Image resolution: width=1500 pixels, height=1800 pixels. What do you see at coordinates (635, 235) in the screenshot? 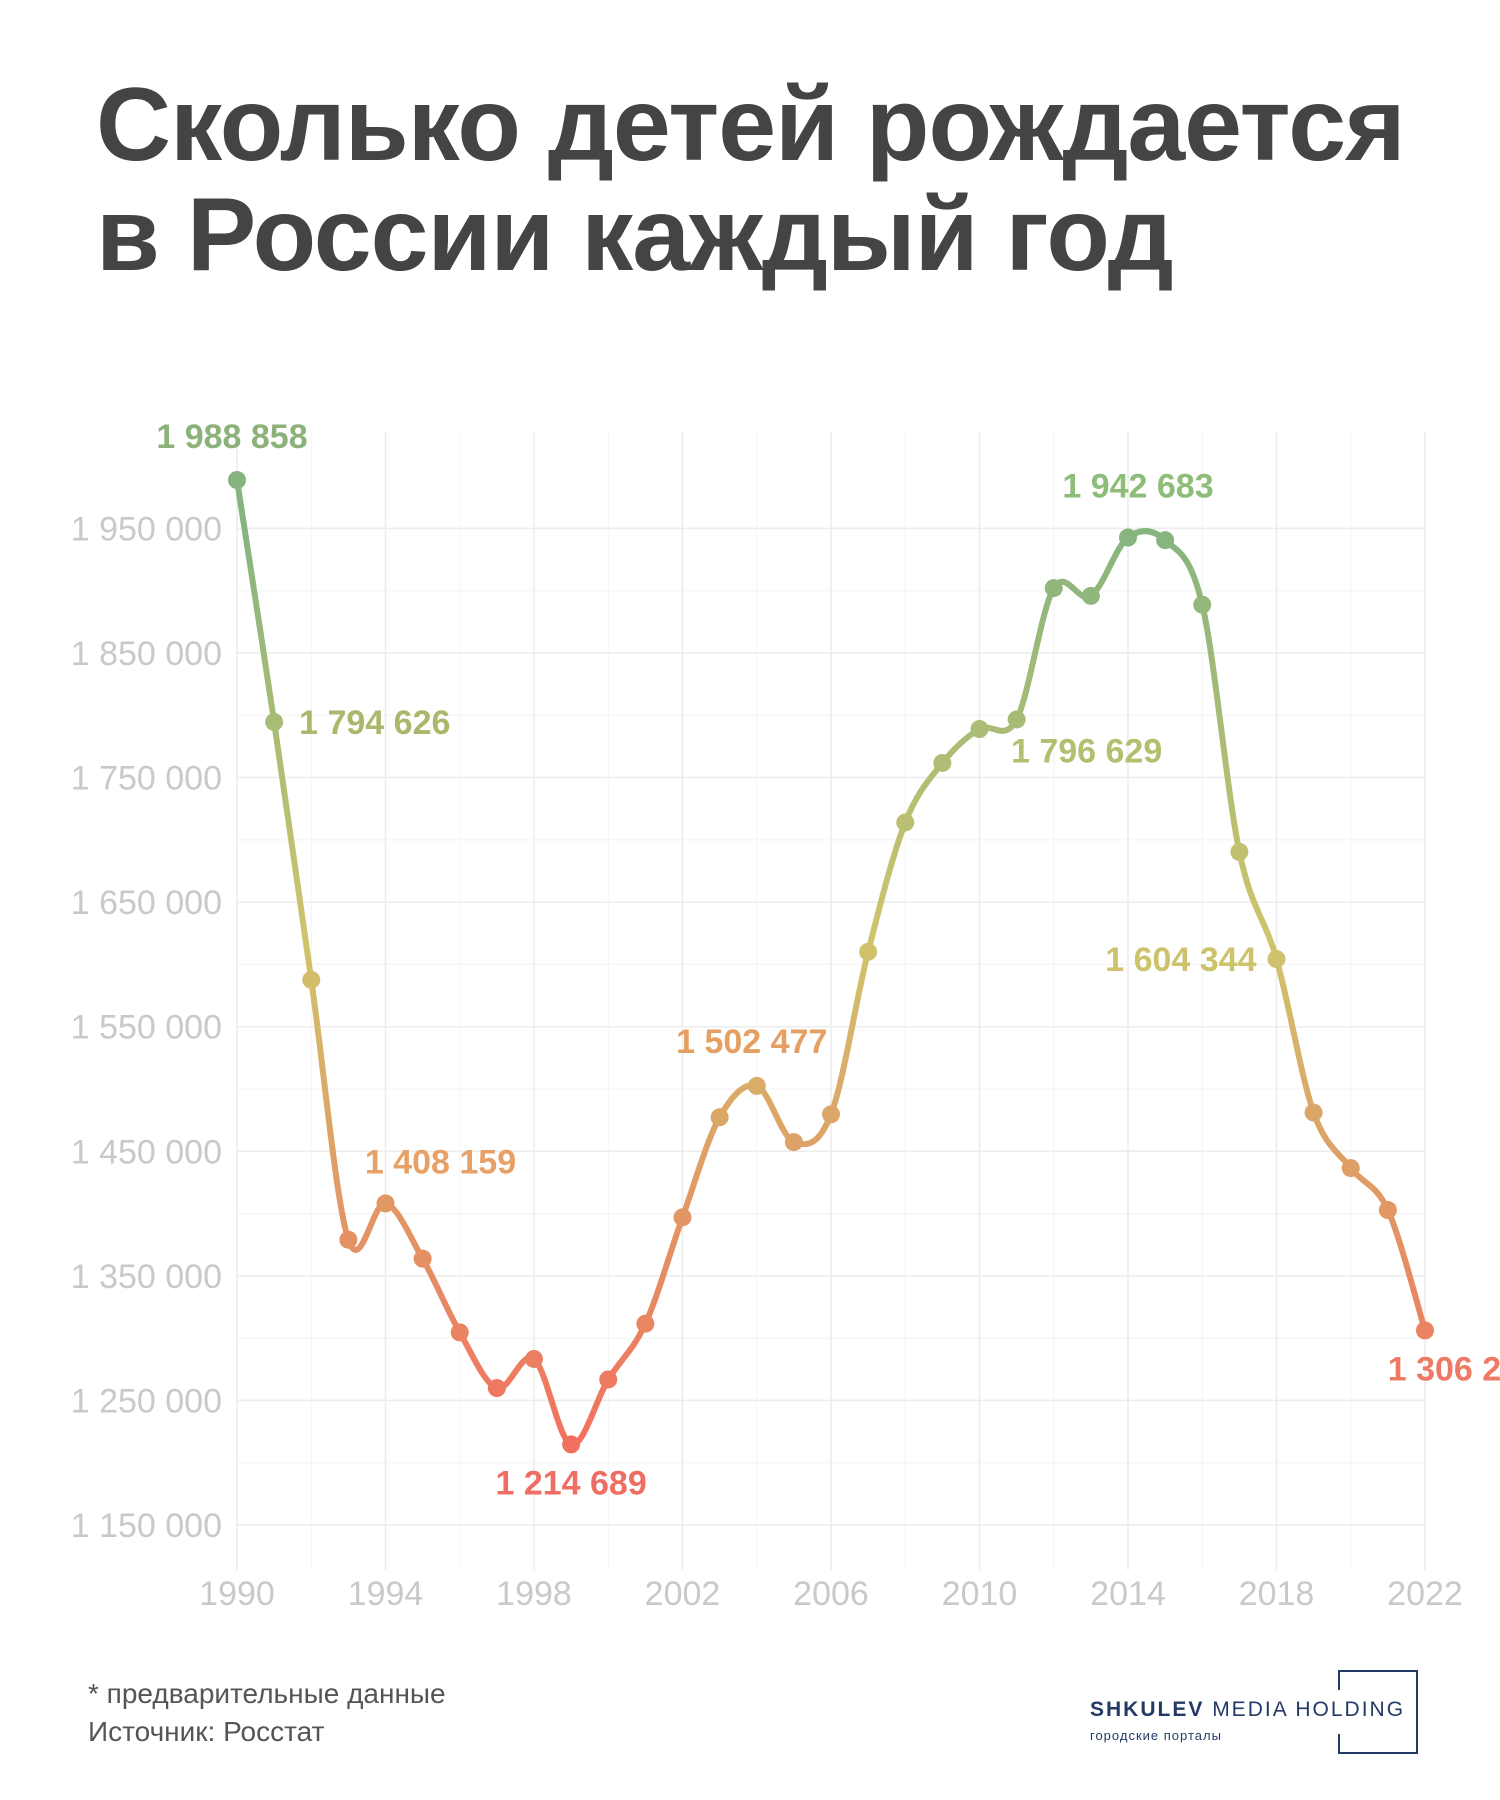
I see `chart-title-line2: в России каждый год` at bounding box center [635, 235].